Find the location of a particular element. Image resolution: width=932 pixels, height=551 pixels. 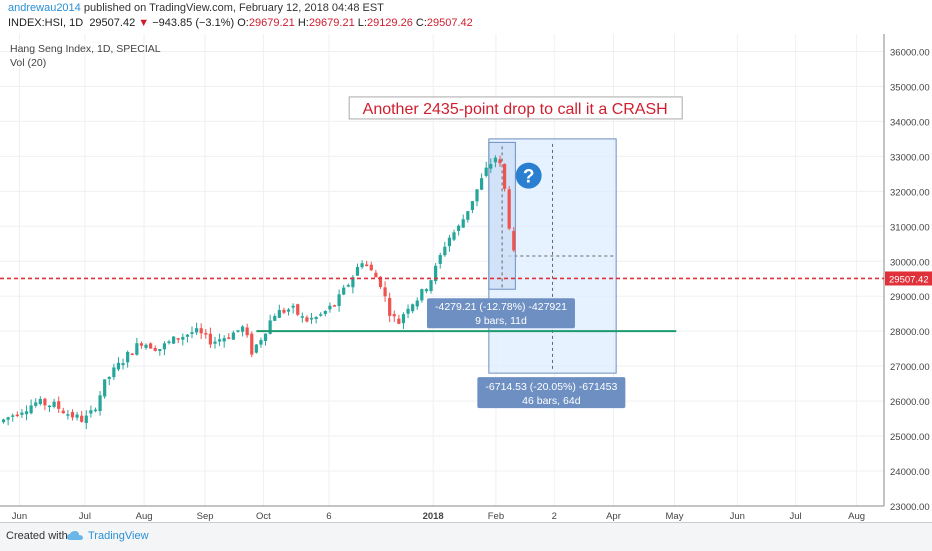

question-icon is located at coordinates (528, 175).